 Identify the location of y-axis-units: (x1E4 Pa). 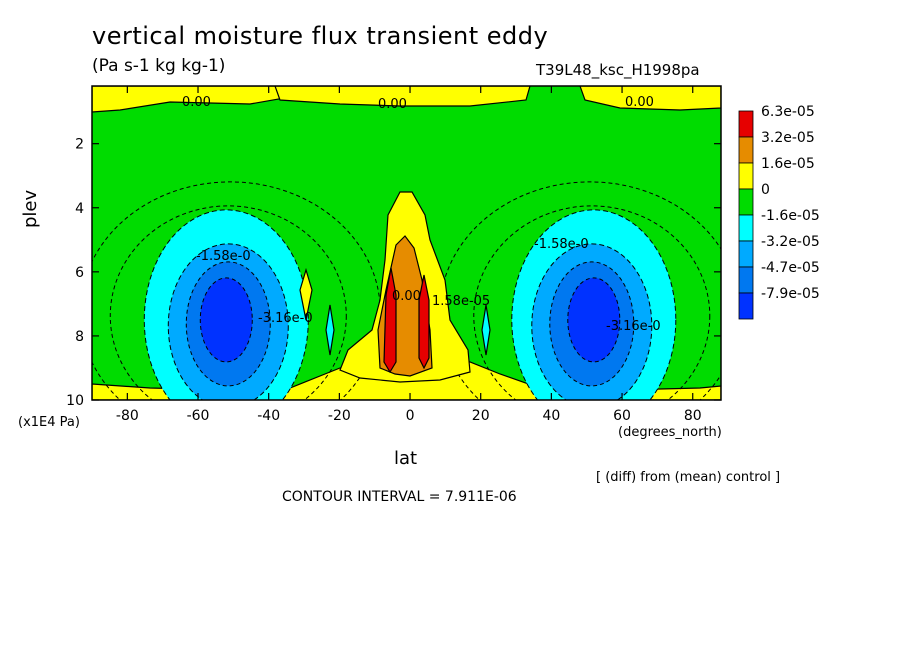
(49, 422).